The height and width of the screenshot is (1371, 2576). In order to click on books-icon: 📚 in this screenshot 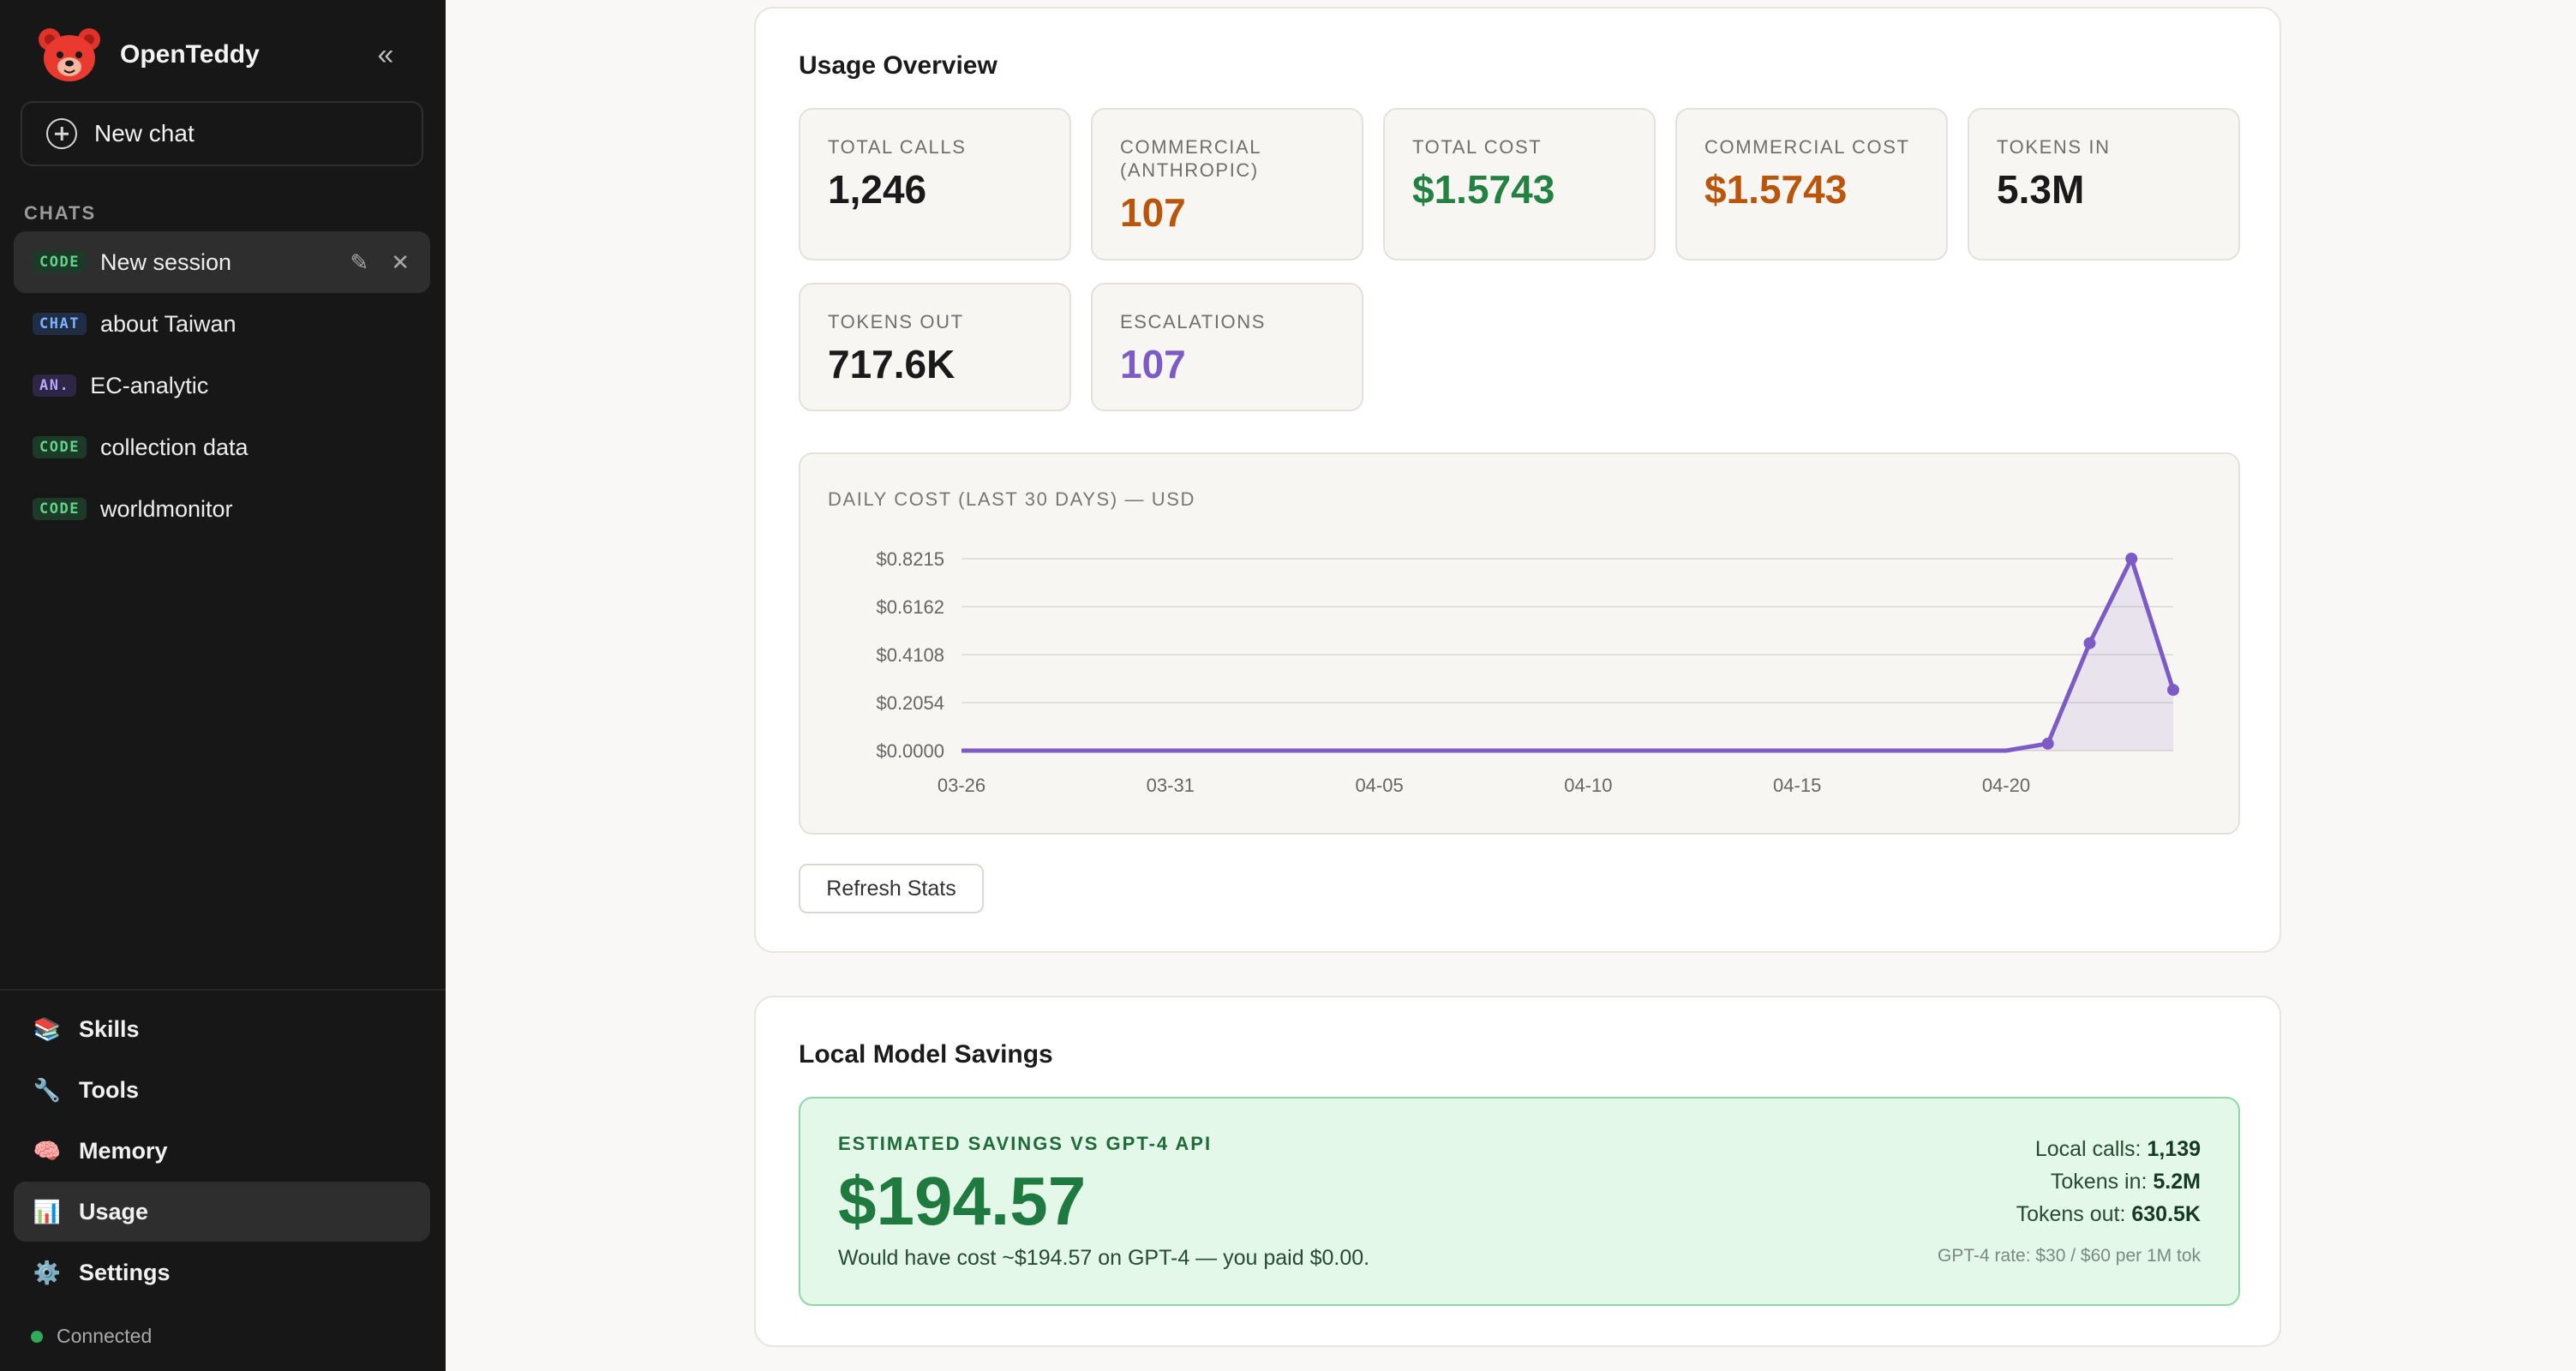, I will do `click(47, 1028)`.